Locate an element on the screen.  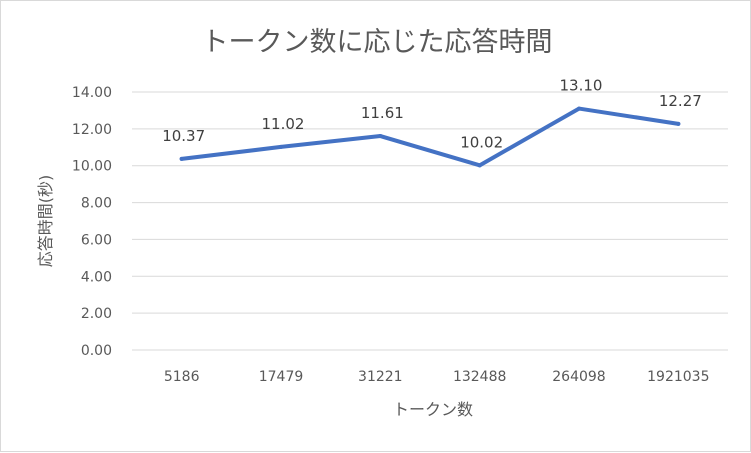
chart-title: トークン数に応じた応答時間 is located at coordinates (377, 42).